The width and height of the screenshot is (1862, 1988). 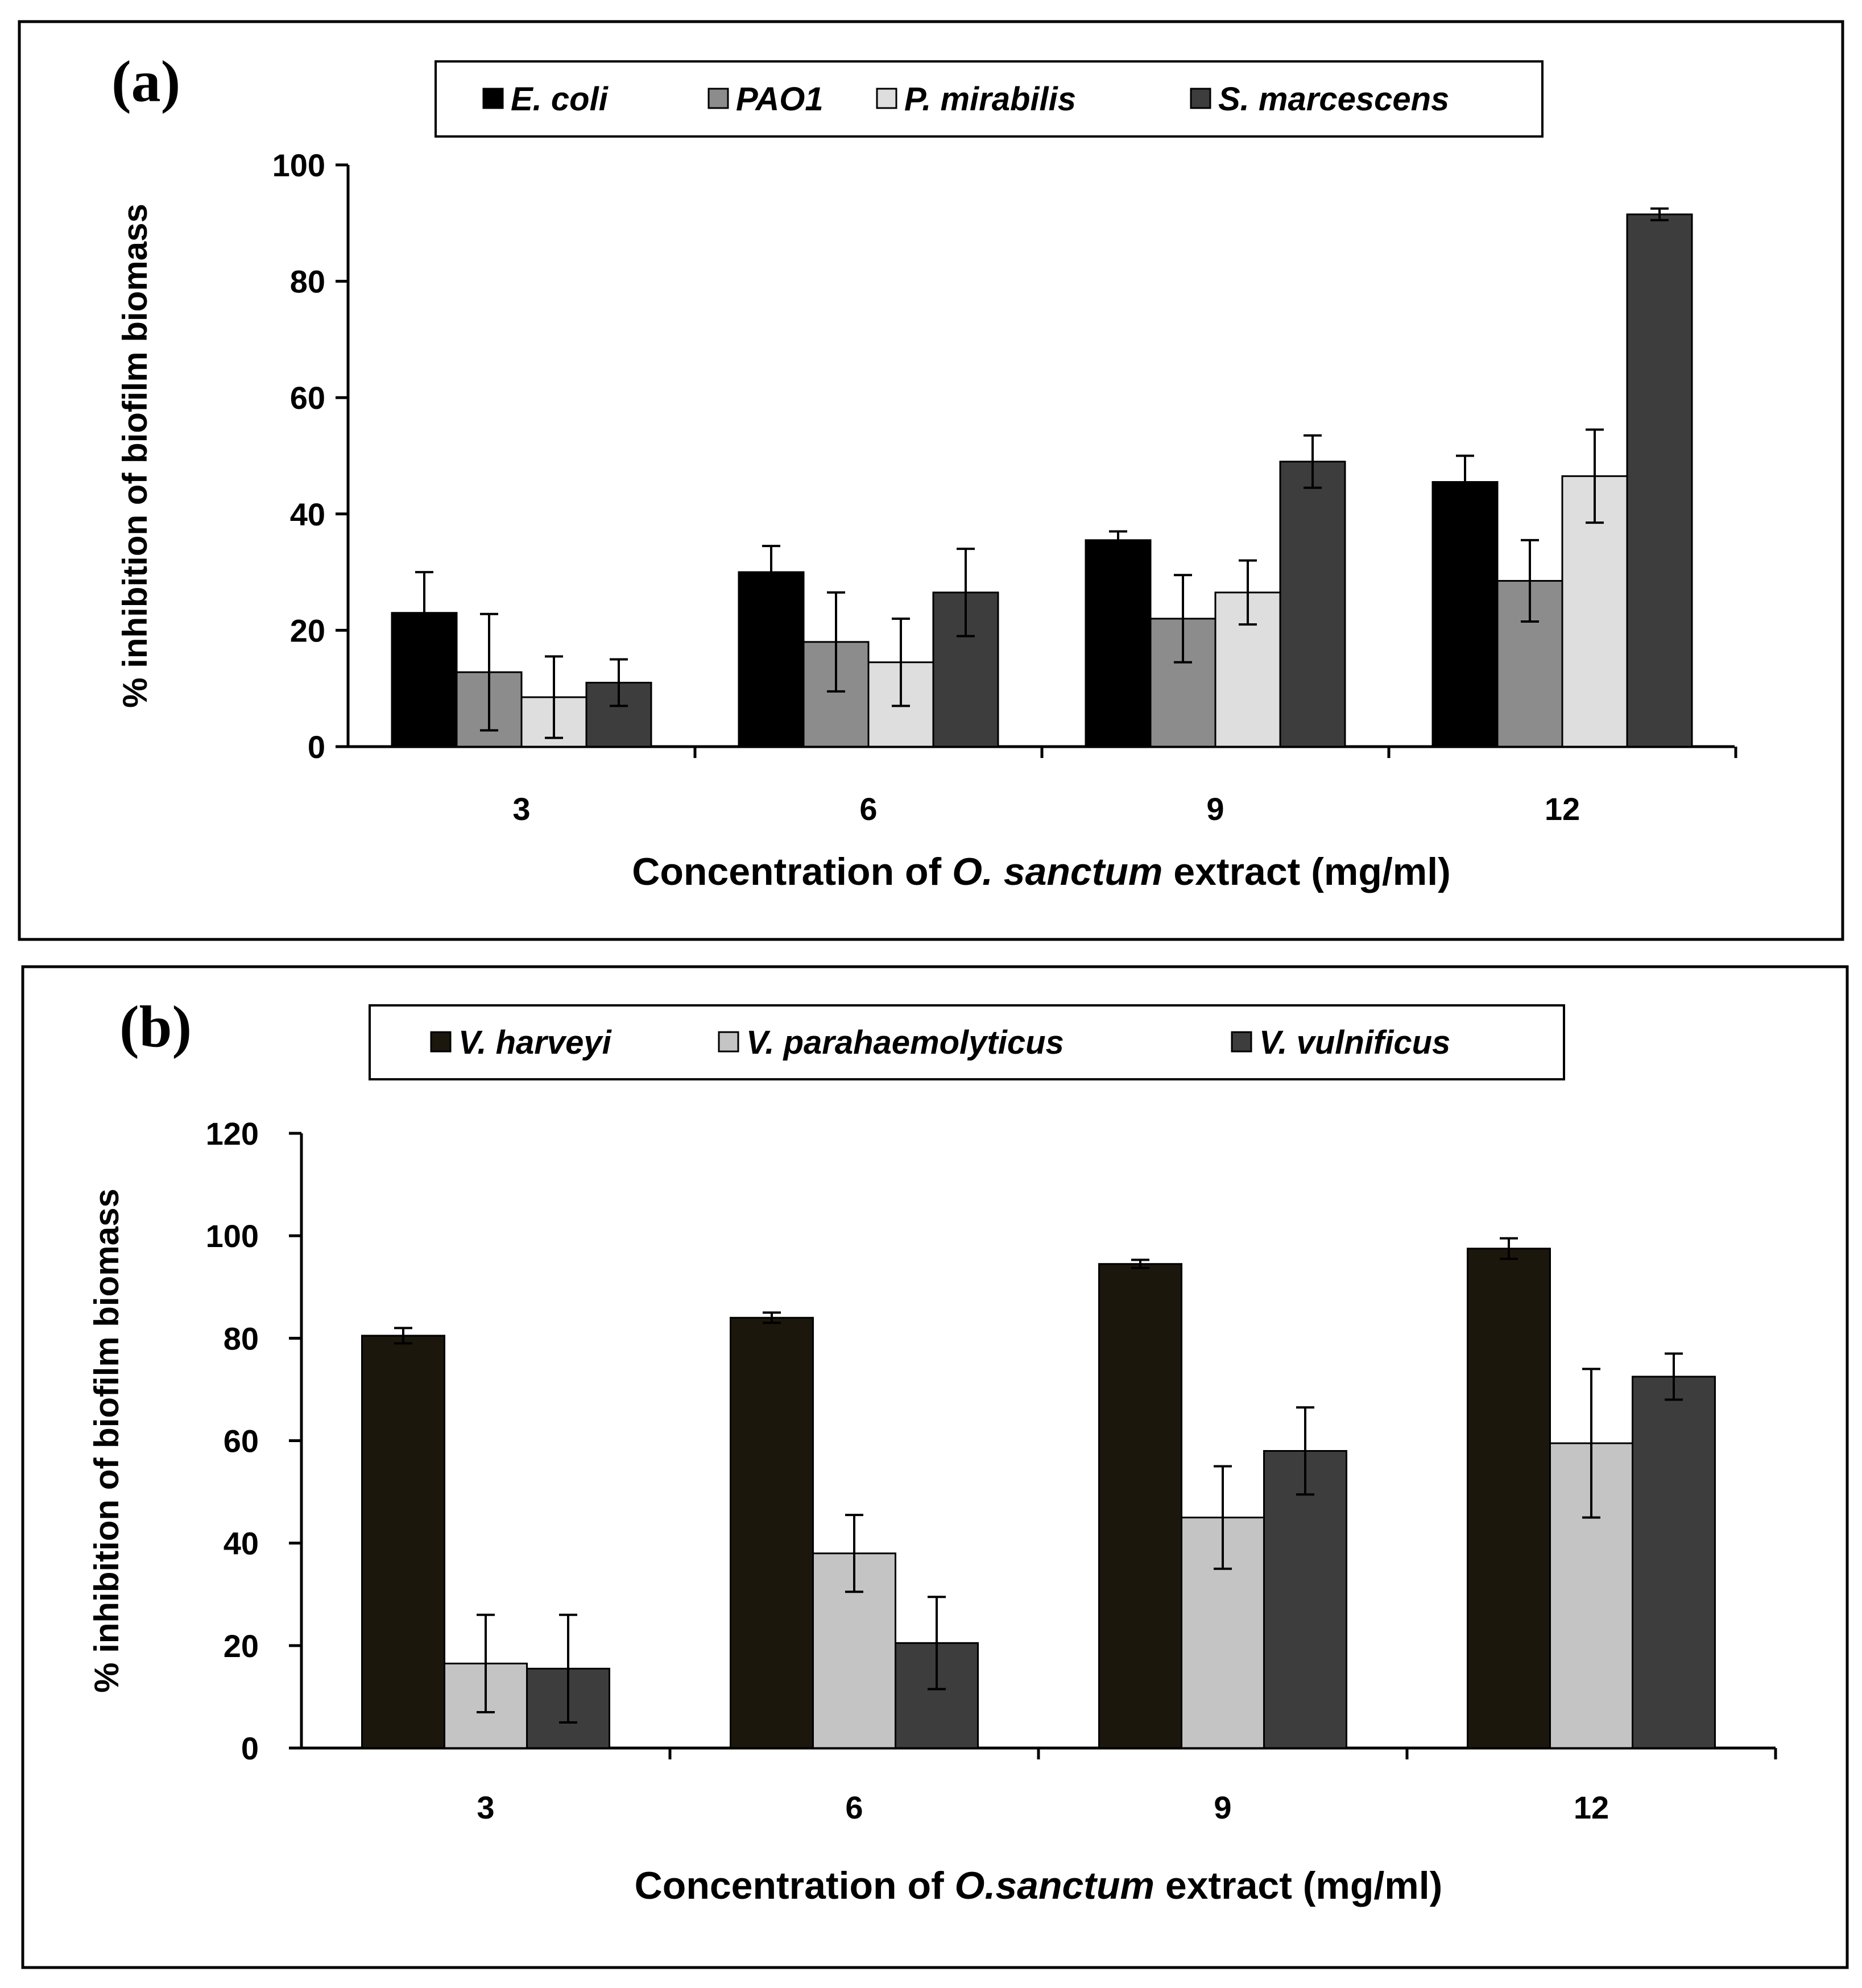 I want to click on legend-label: V. harveyi, so click(x=535, y=1042).